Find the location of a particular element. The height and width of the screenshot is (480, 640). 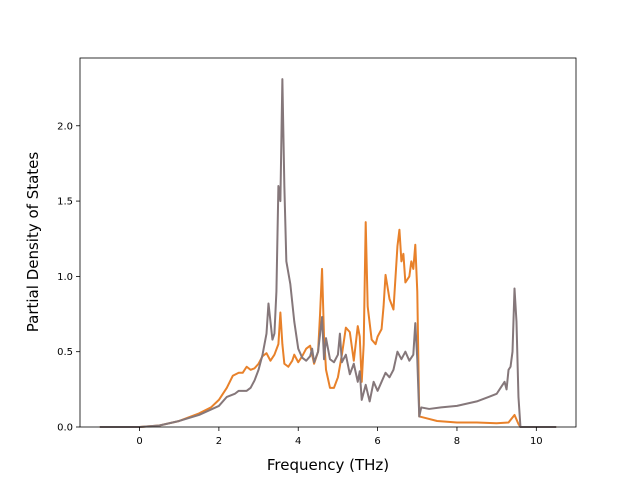

x-tick-label: 10 is located at coordinates (536, 441).